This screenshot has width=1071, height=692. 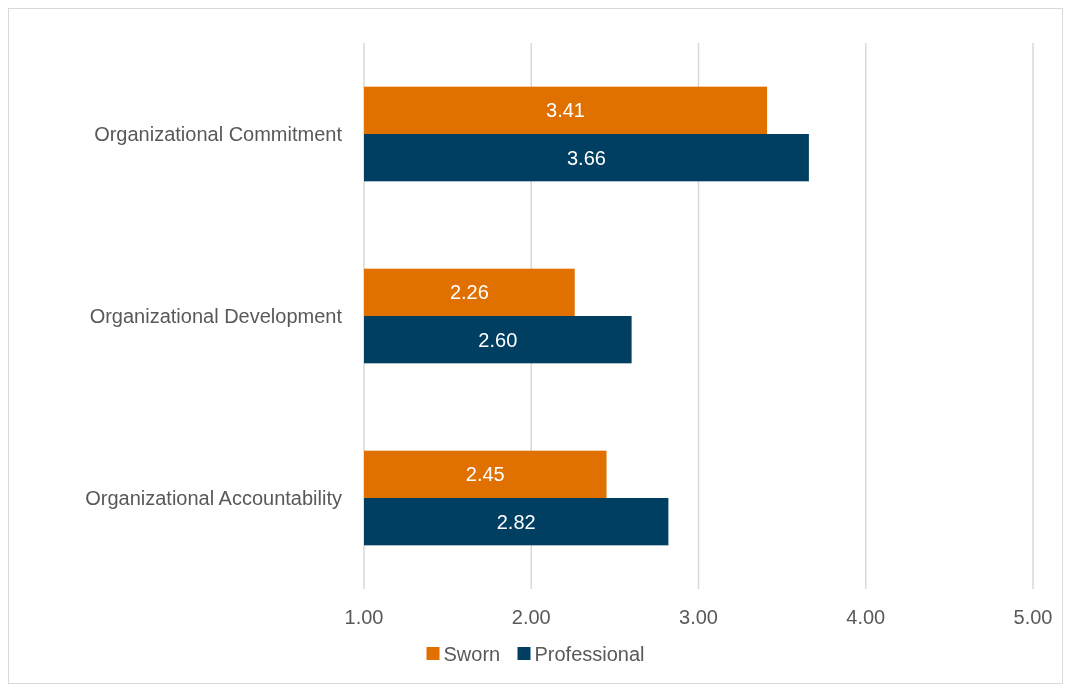 What do you see at coordinates (516, 521) in the screenshot?
I see `data-label: 2.82` at bounding box center [516, 521].